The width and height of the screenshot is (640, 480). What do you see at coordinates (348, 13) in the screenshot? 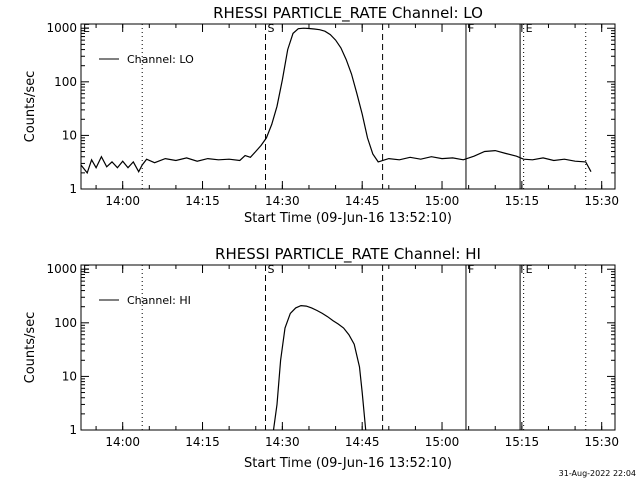
I see `chart-title: RHESSI PARTICLE_RATE Channel: LO` at bounding box center [348, 13].